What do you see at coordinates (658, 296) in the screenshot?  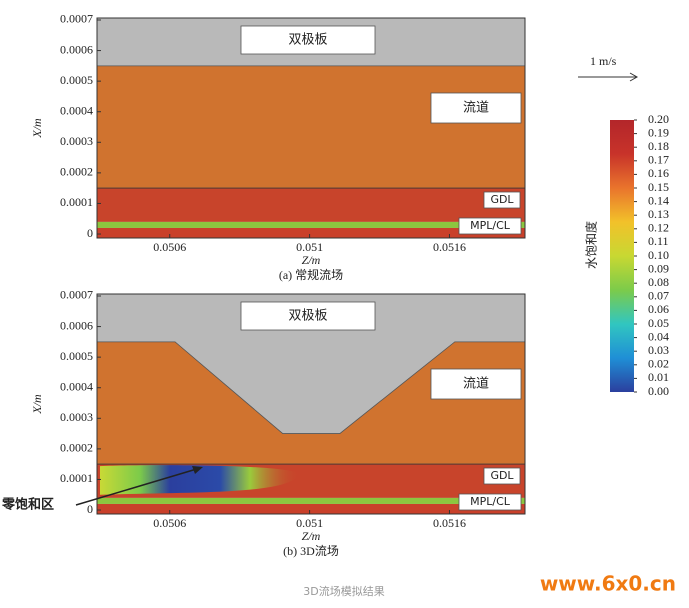 I see `colorbar-tick-label: 0.07` at bounding box center [658, 296].